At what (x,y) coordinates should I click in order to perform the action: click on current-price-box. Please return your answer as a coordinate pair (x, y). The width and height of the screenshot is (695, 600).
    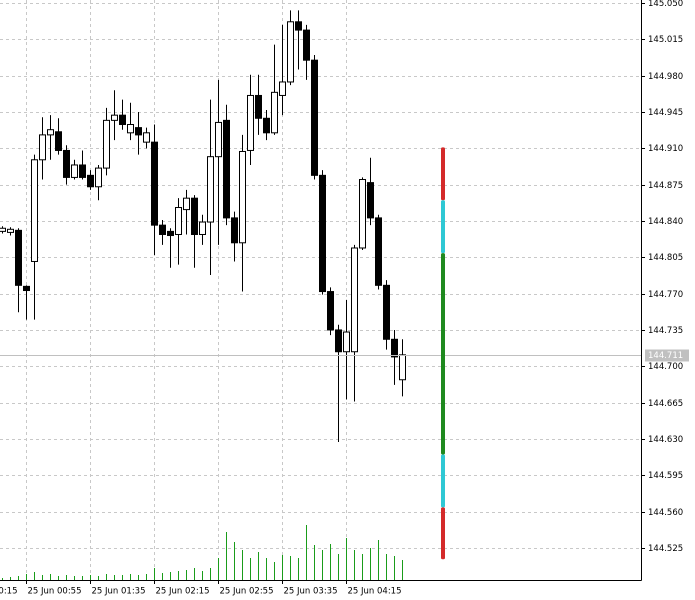
    Looking at the image, I should click on (667, 355).